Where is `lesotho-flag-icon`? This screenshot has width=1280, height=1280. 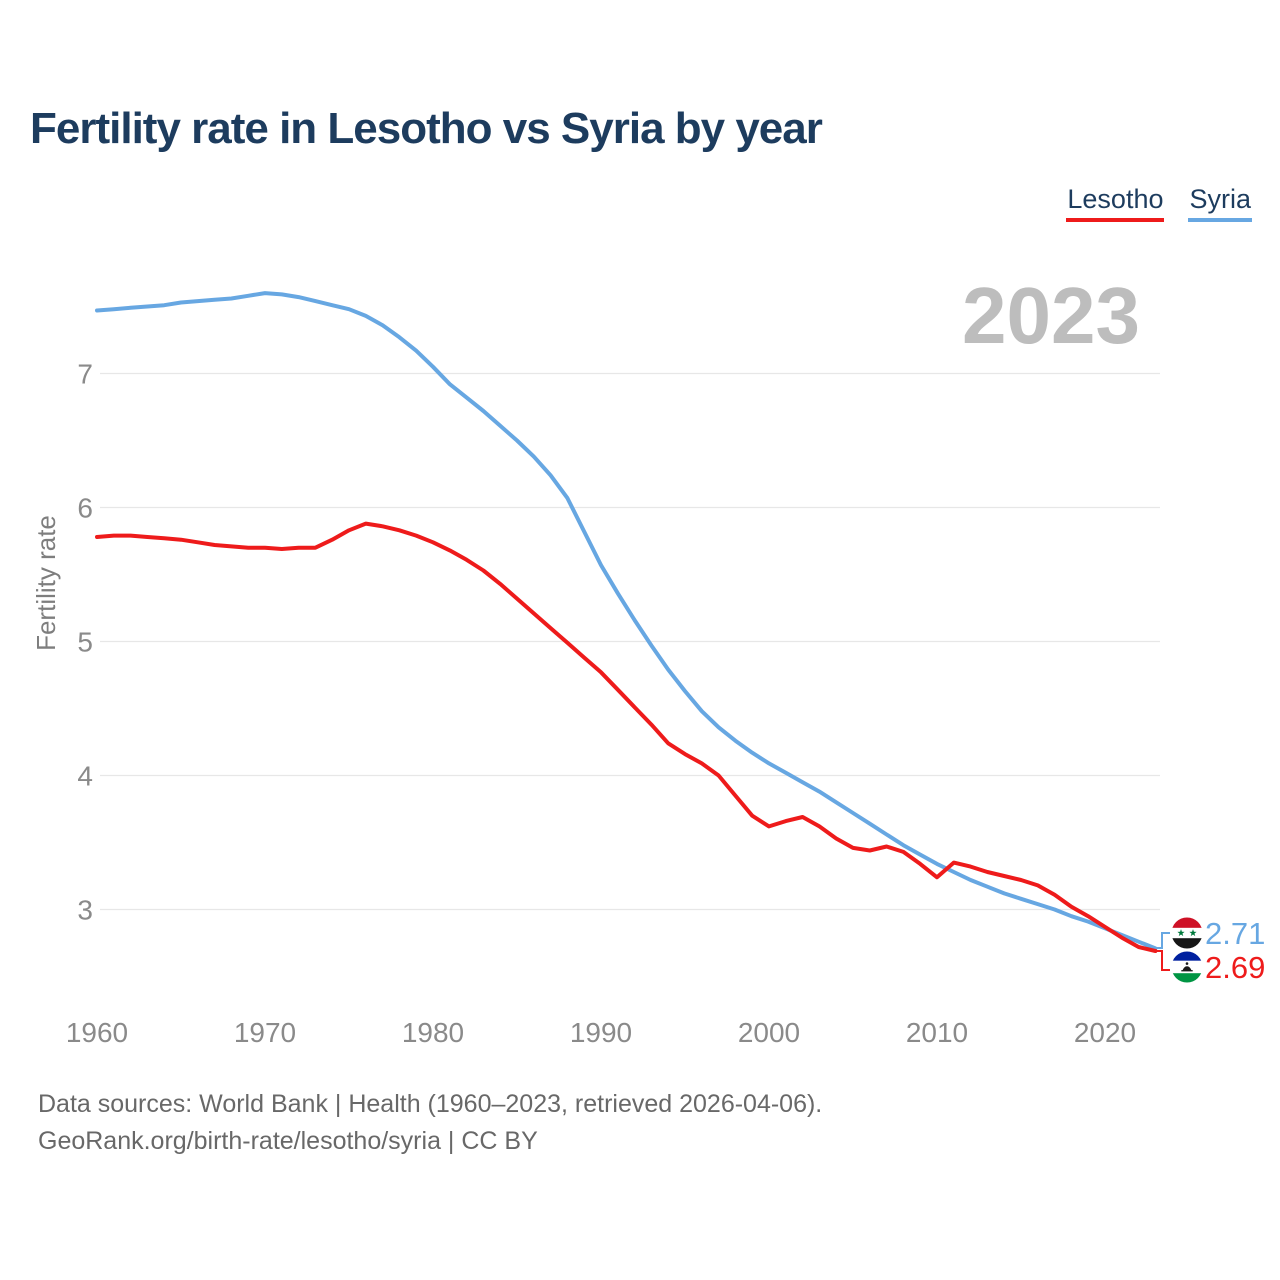
lesotho-flag-icon is located at coordinates (1187, 967).